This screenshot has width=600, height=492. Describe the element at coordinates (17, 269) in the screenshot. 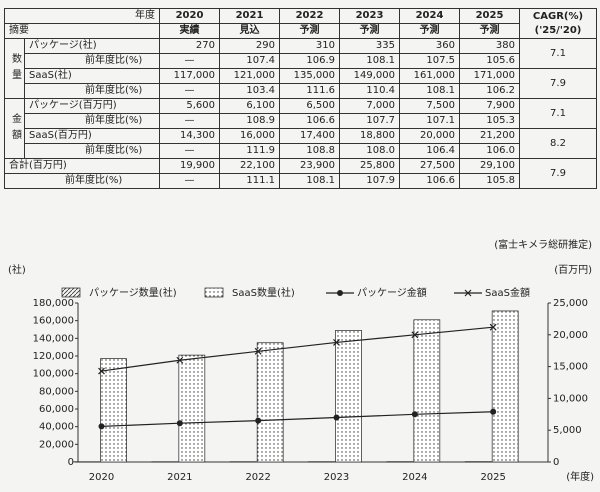

I see `y-unit: (社)` at that location.